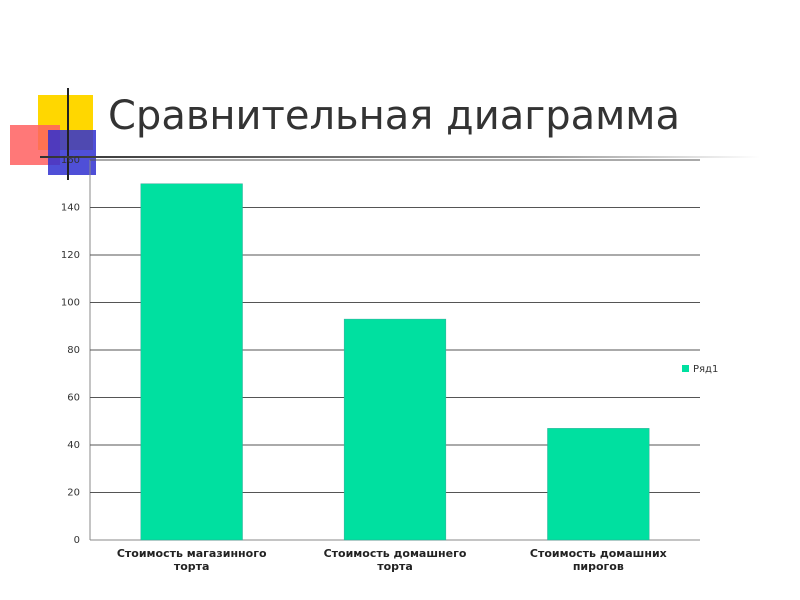 The width and height of the screenshot is (800, 600). What do you see at coordinates (70, 208) in the screenshot?
I see `y-tick-label: 140` at bounding box center [70, 208].